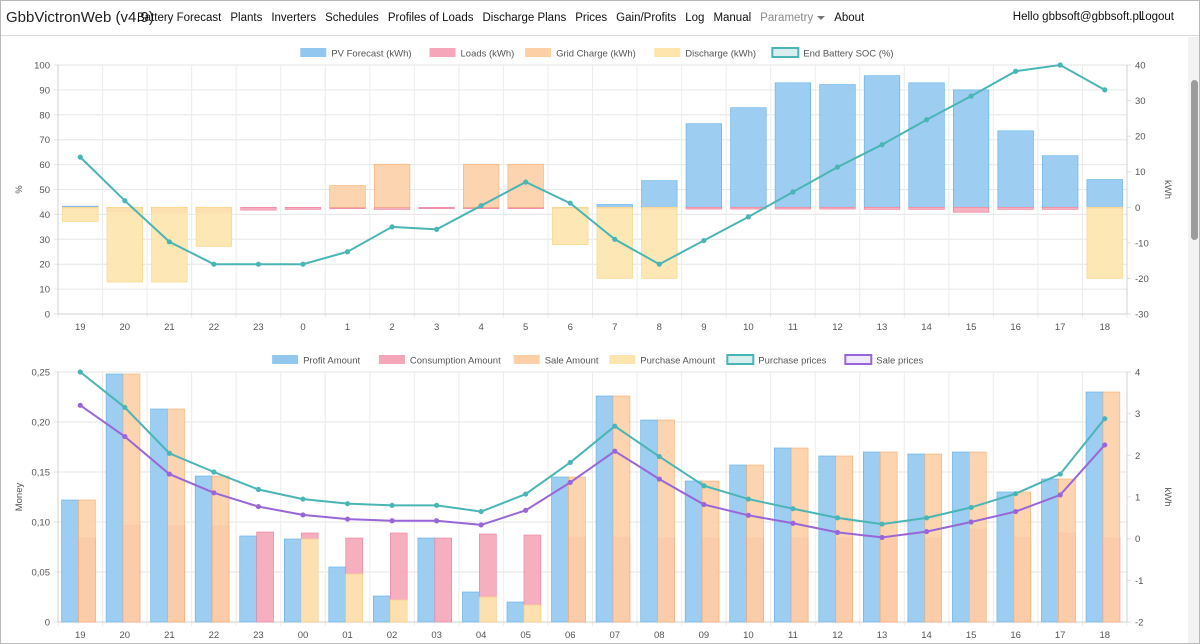 This screenshot has height=644, width=1200. I want to click on nav-discharge-plans: Discharge Plans, so click(524, 18).